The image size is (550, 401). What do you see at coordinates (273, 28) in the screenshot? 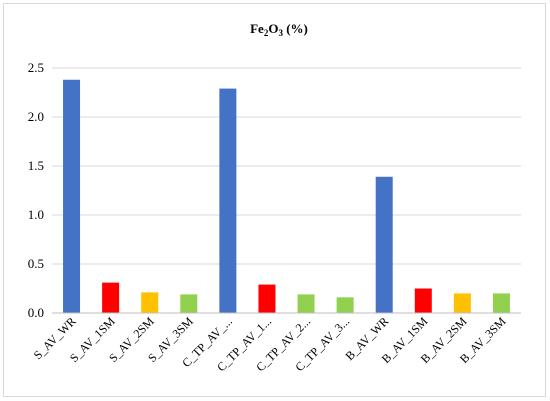
I see `chart-title-mid: O` at bounding box center [273, 28].